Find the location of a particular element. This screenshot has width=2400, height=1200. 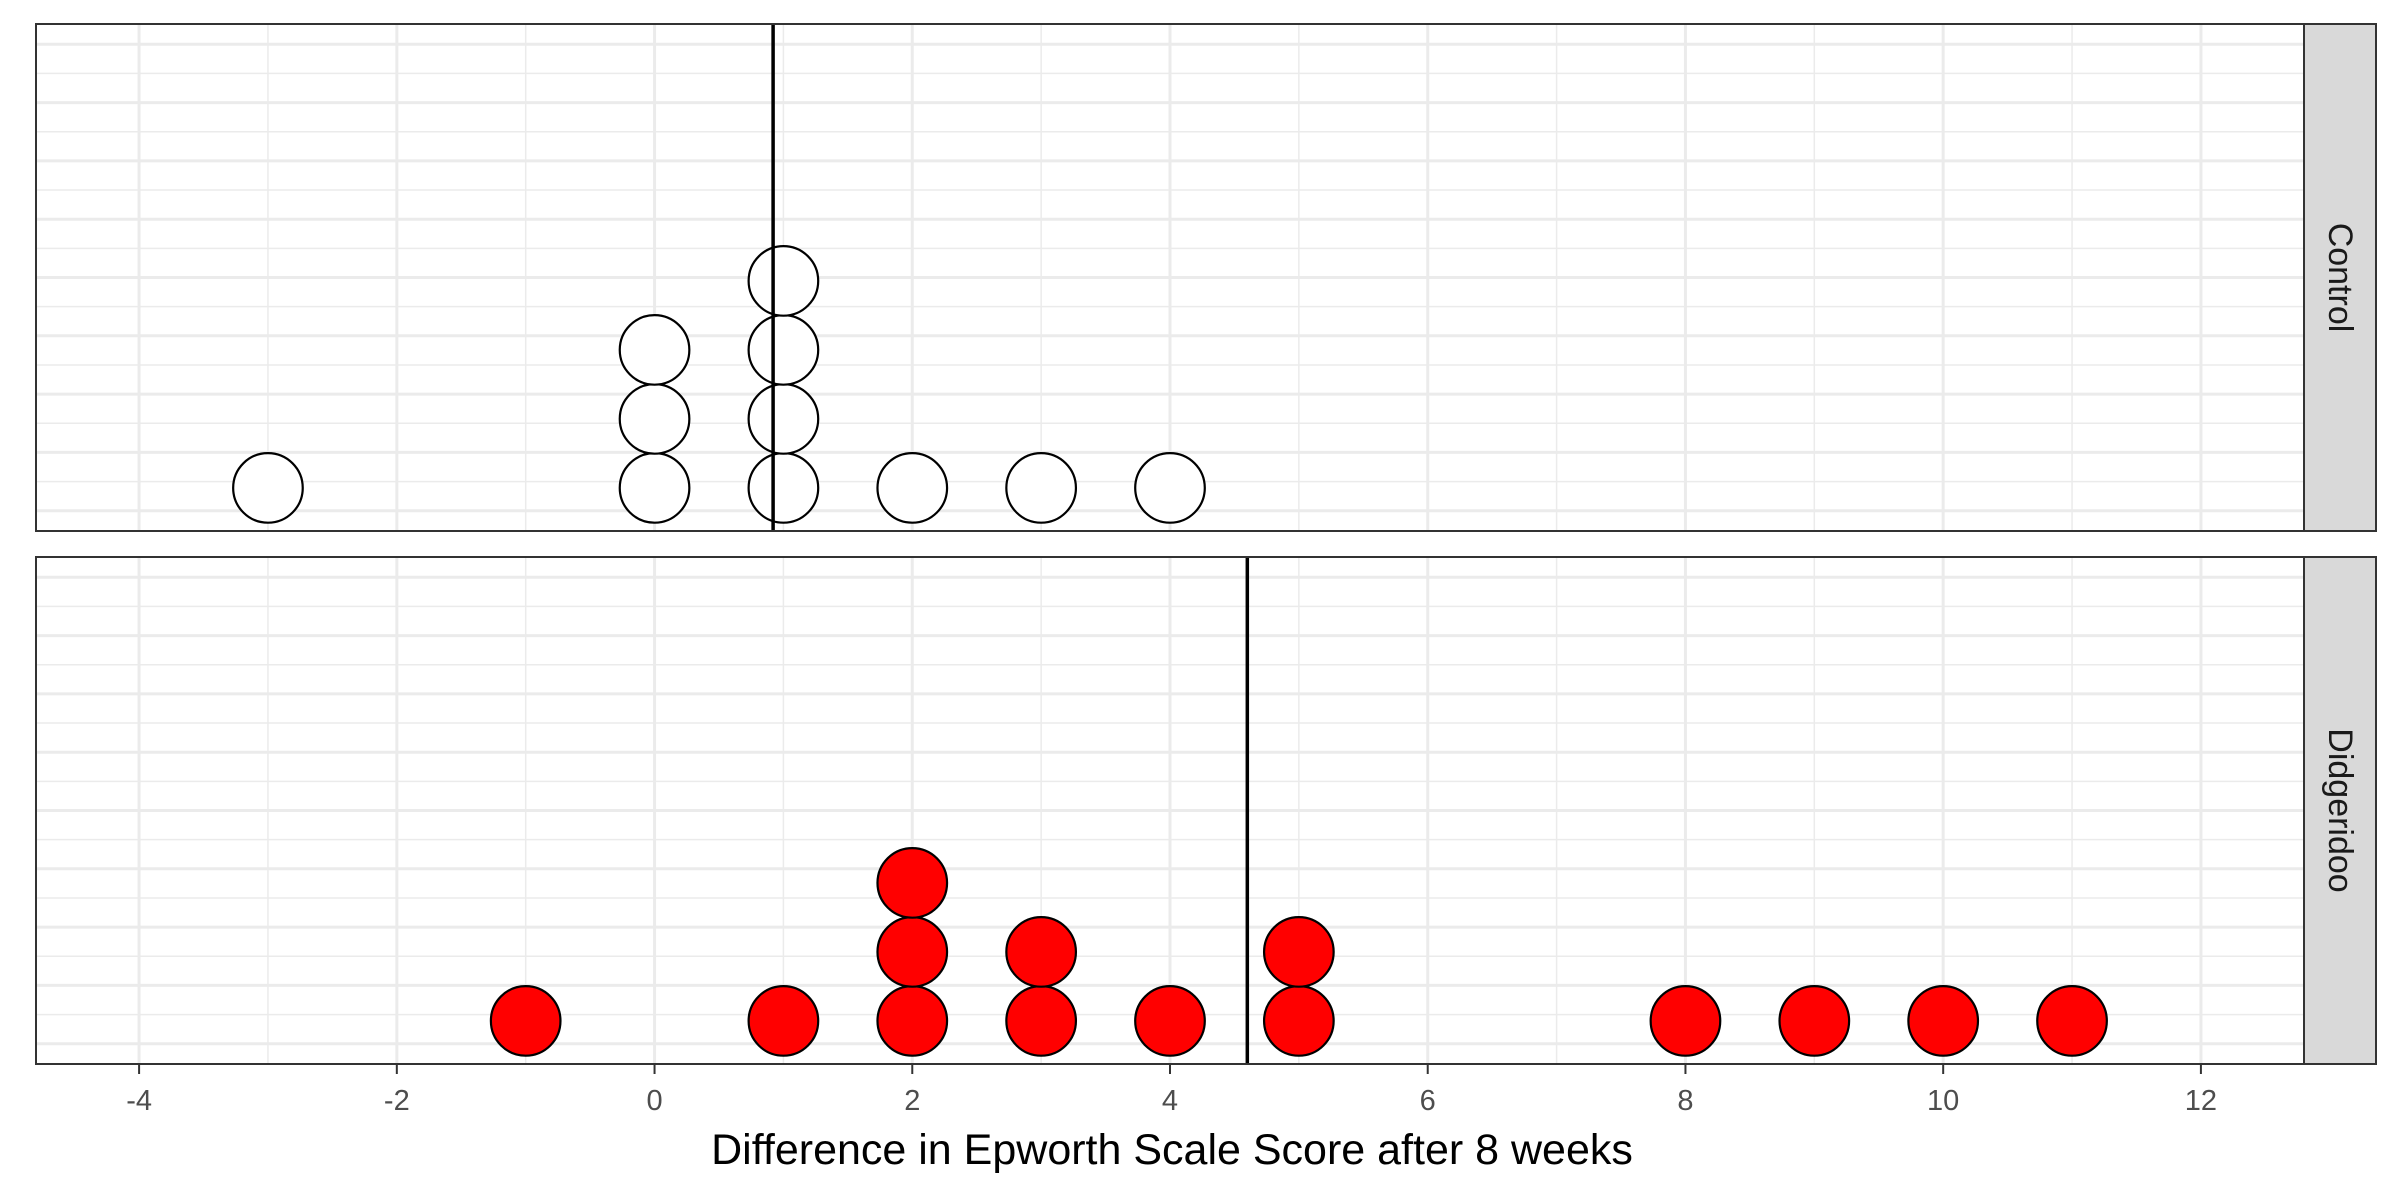

facet-strip-label: Didgeridoo is located at coordinates (2340, 810).